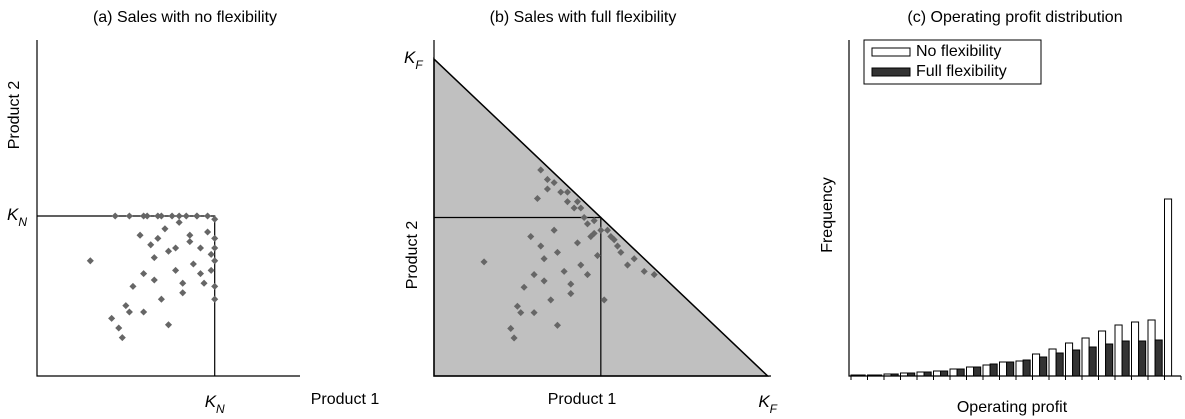 The width and height of the screenshot is (1185, 419). Describe the element at coordinates (1012, 407) in the screenshot. I see `x-axis-label: Operating profit` at that location.